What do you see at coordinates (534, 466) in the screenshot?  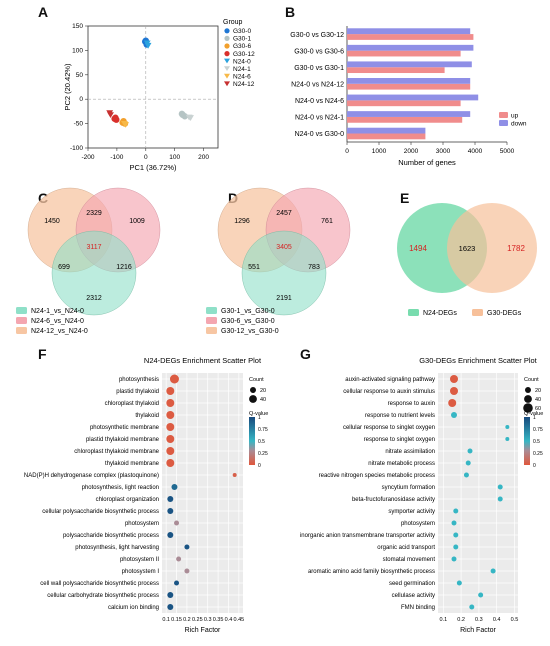 I see `color-legend-label: 0` at bounding box center [534, 466].